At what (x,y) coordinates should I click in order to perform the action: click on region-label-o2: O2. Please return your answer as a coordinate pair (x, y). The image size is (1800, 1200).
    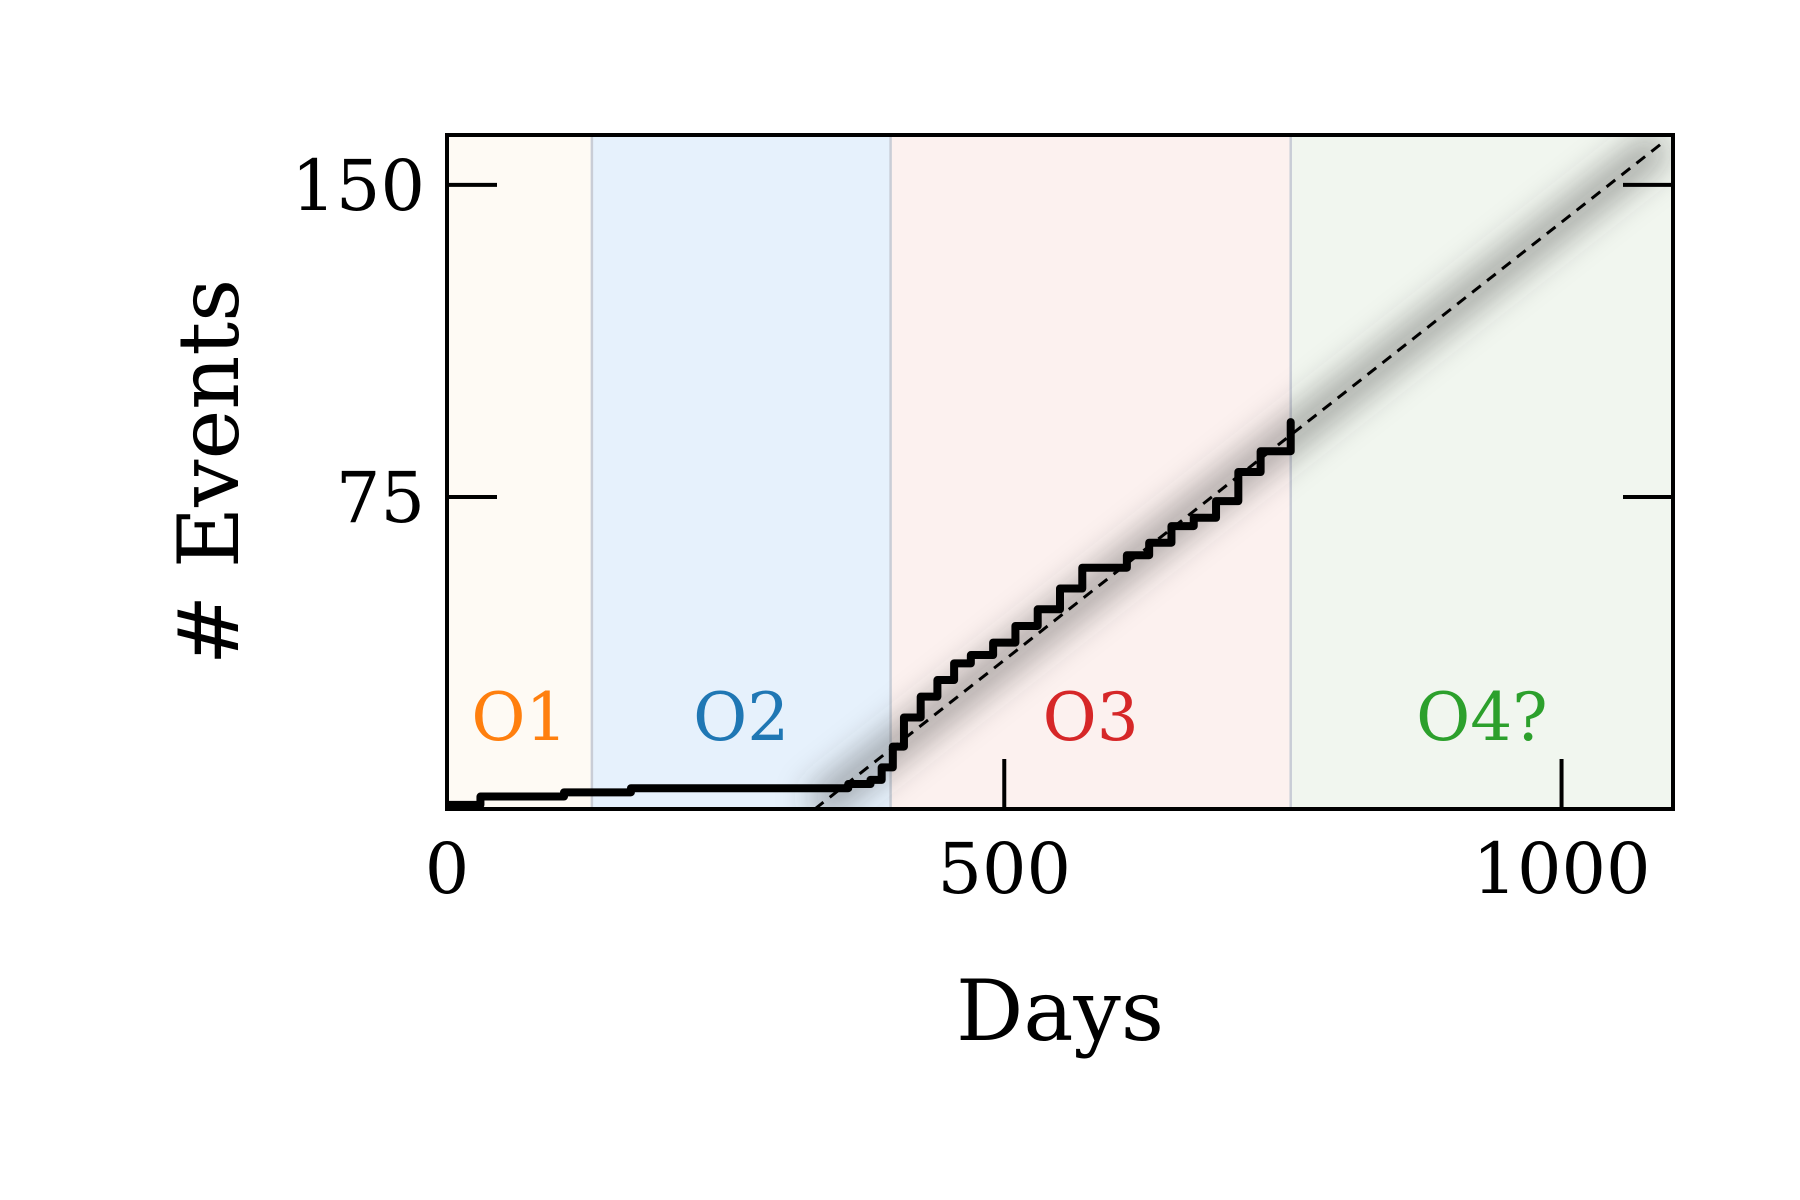
    Looking at the image, I should click on (741, 717).